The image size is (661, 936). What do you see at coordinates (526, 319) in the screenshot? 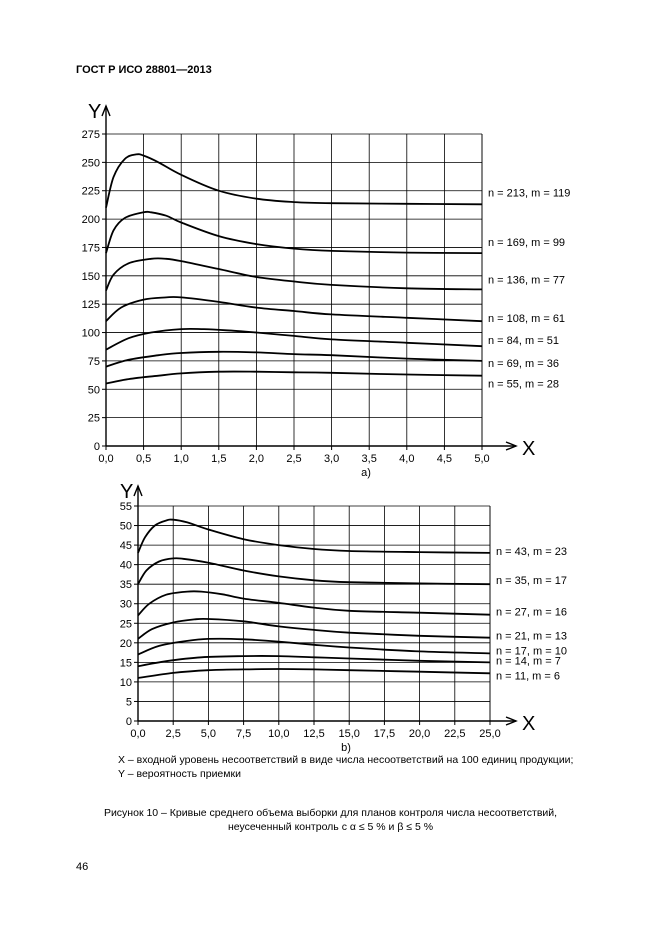
I see `chart-a-series-label: n = 108, m = 61` at bounding box center [526, 319].